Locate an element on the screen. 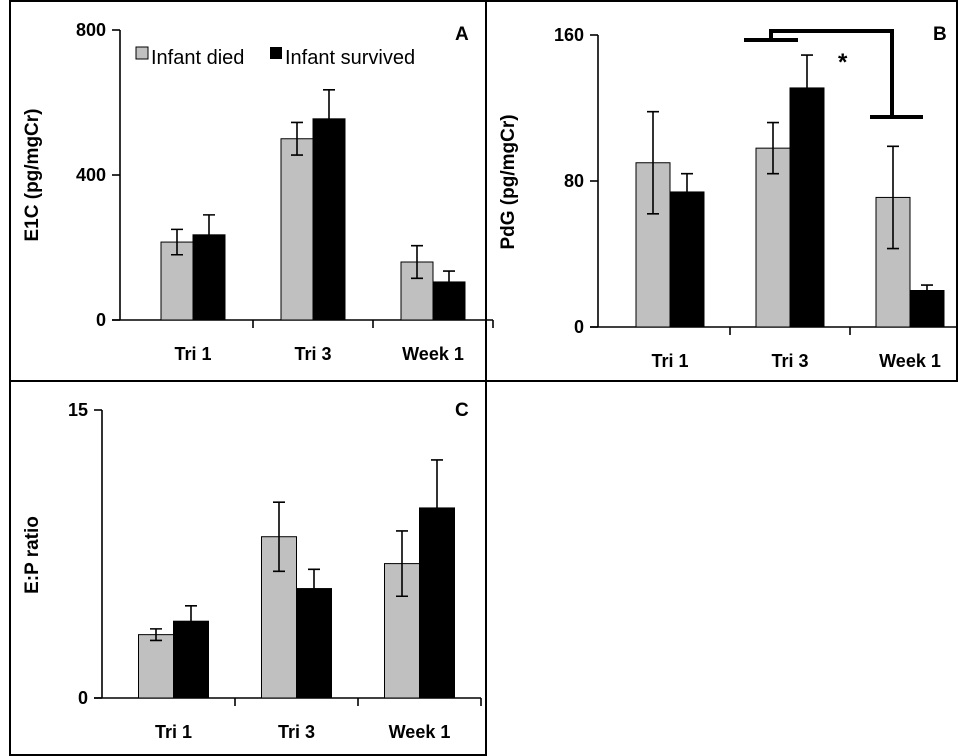 The height and width of the screenshot is (756, 958). panel-a-label: A is located at coordinates (462, 34).